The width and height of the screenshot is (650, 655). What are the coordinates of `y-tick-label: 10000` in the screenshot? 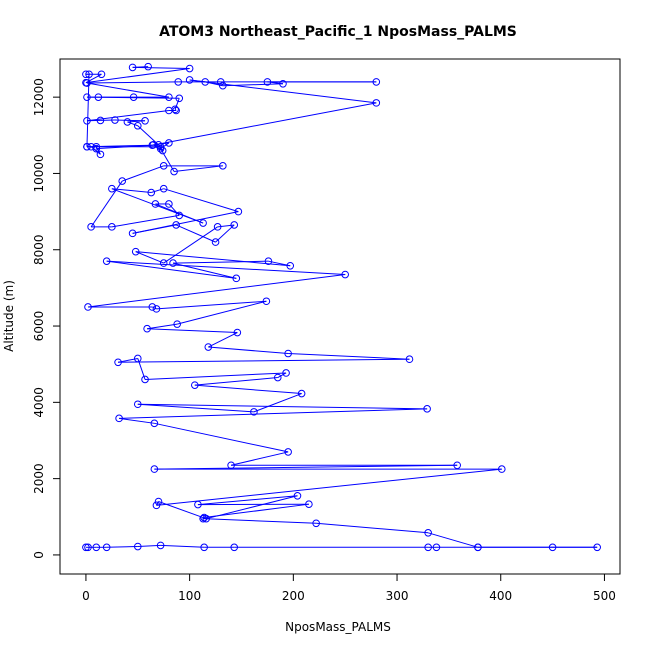 It's located at (39, 173).